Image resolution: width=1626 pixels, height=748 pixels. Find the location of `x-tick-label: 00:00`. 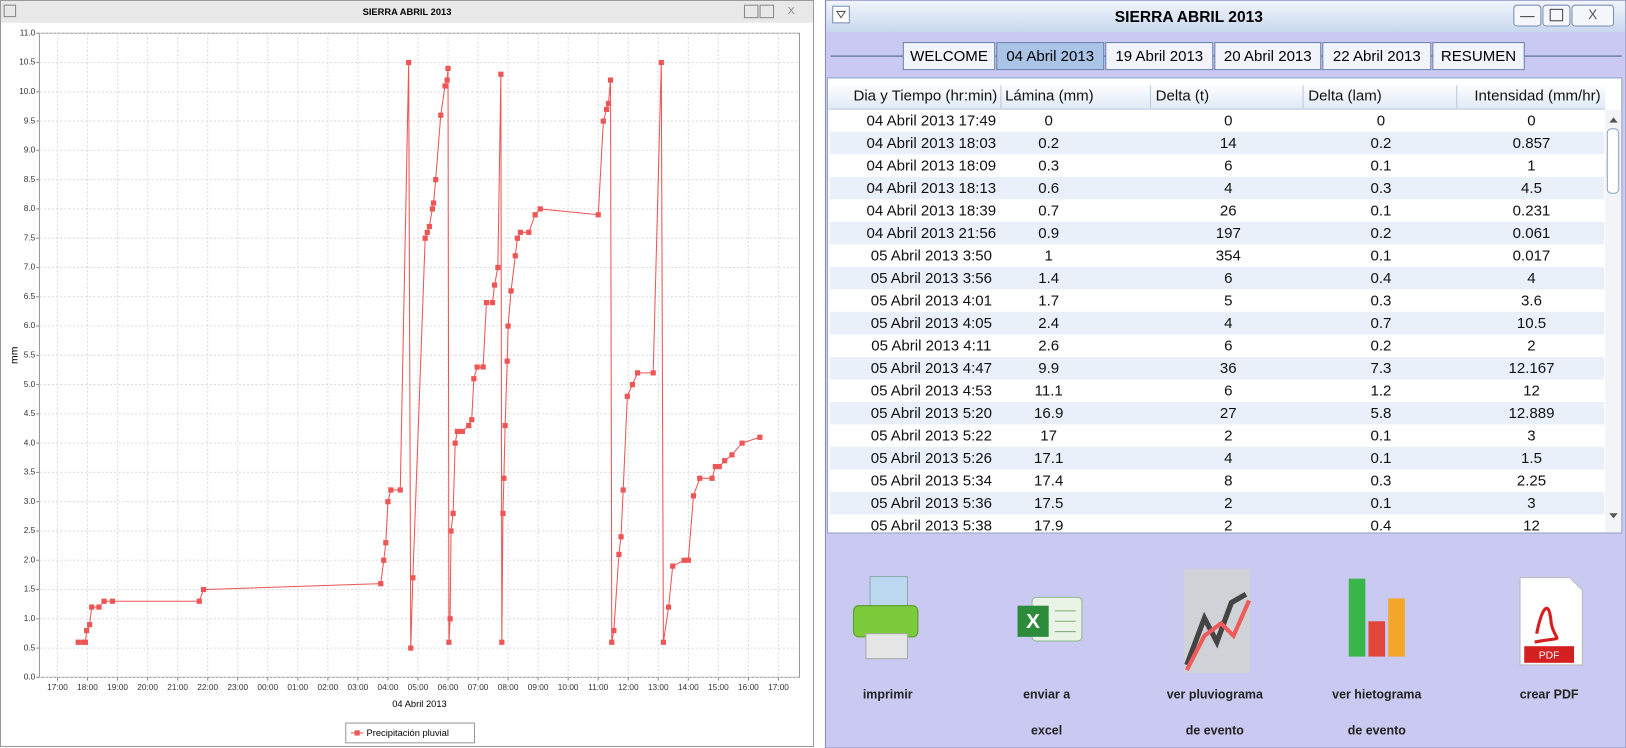

x-tick-label: 00:00 is located at coordinates (267, 687).